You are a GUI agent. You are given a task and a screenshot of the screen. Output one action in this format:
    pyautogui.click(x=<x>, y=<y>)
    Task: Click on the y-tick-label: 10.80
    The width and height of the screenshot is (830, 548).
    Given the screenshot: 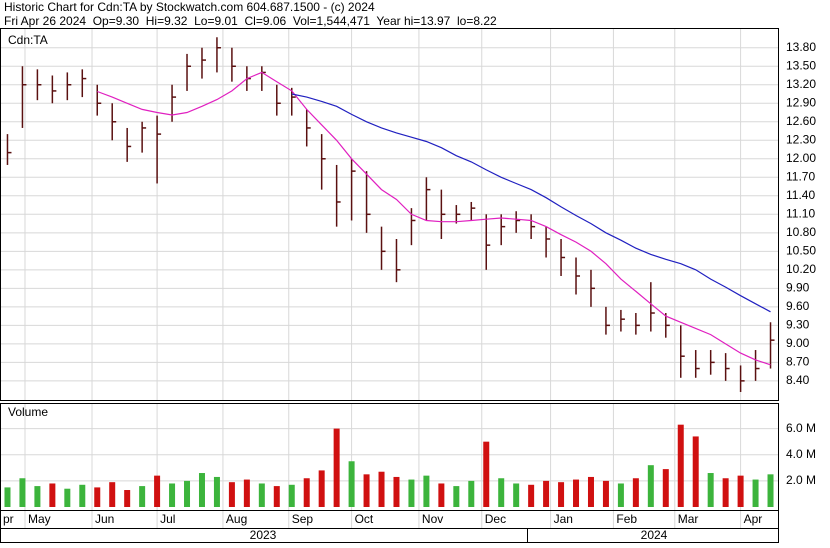 What is the action you would take?
    pyautogui.click(x=801, y=232)
    